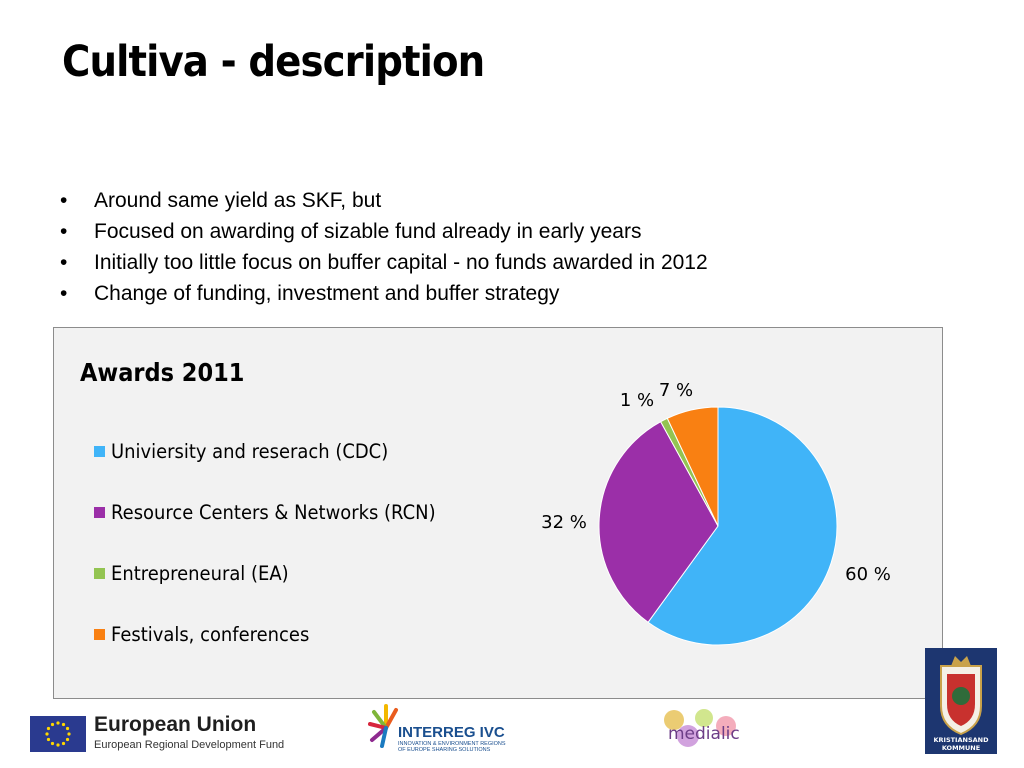 This screenshot has width=1024, height=768. What do you see at coordinates (961, 740) in the screenshot?
I see `kristiansand-name: KRISTIANSAND` at bounding box center [961, 740].